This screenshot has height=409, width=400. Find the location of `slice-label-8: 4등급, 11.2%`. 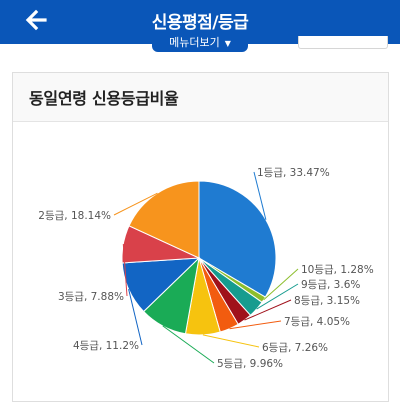

slice-label-8: 4등급, 11.2% is located at coordinates (106, 346).